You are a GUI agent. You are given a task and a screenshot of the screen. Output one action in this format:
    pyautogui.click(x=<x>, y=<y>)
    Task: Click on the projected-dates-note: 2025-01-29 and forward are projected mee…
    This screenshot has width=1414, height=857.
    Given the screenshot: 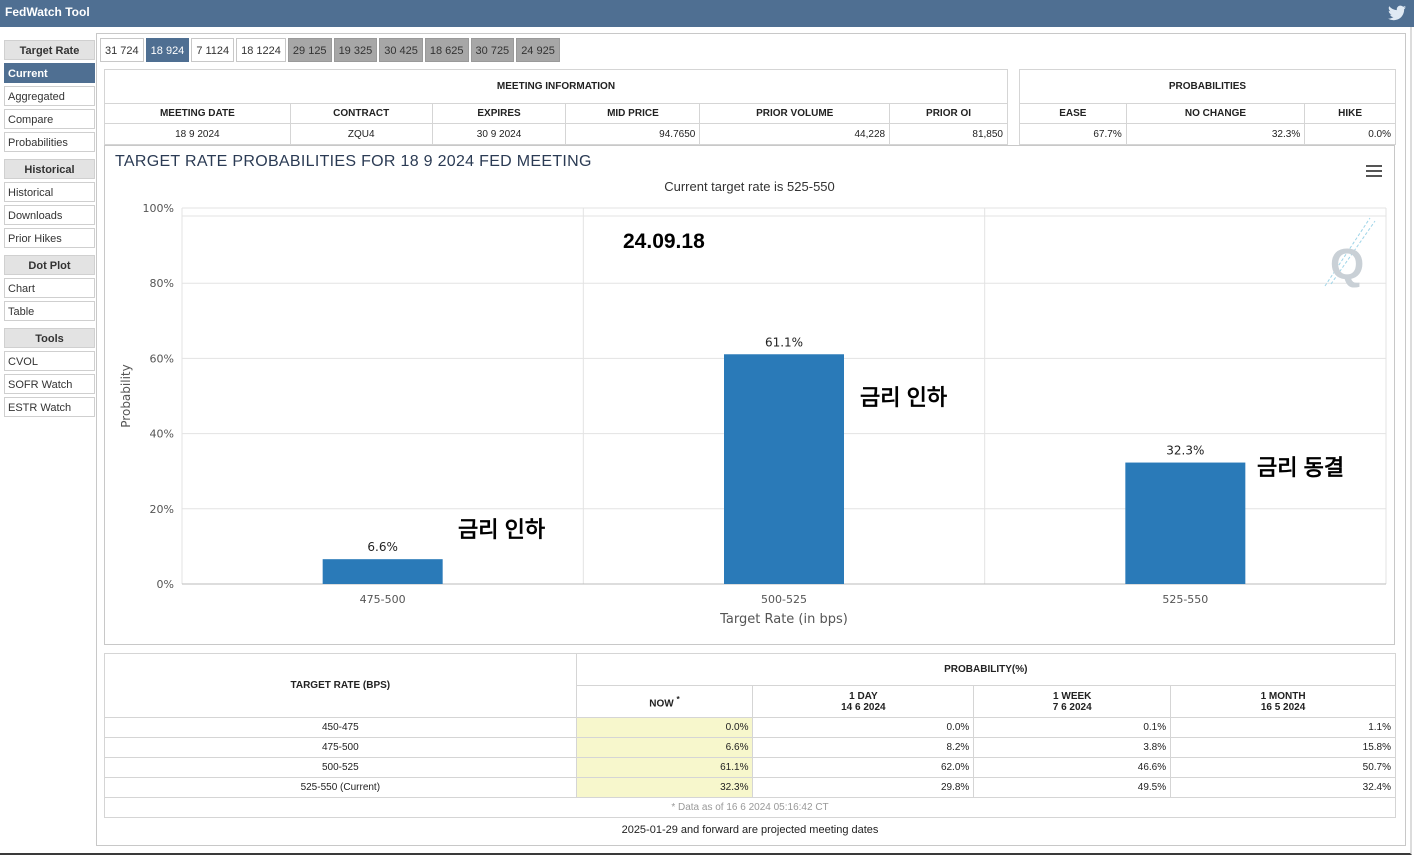 What is the action you would take?
    pyautogui.click(x=750, y=830)
    